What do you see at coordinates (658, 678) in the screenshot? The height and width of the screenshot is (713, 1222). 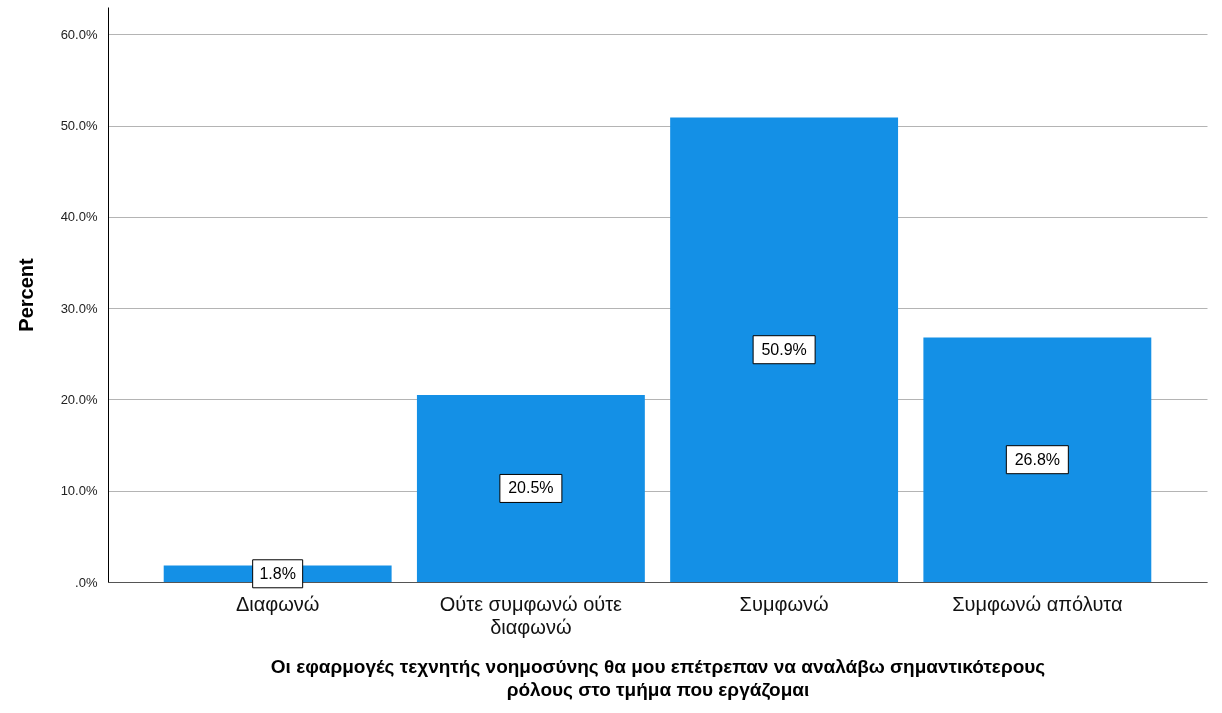 I see `x-axis-title: Οι εφαρμογές τεχνητής νοημοσύνης θα μου επέτρεπαν να αναλάβω σημαντικότερους ρόλους στο τμήμα που εργάζομαι` at bounding box center [658, 678].